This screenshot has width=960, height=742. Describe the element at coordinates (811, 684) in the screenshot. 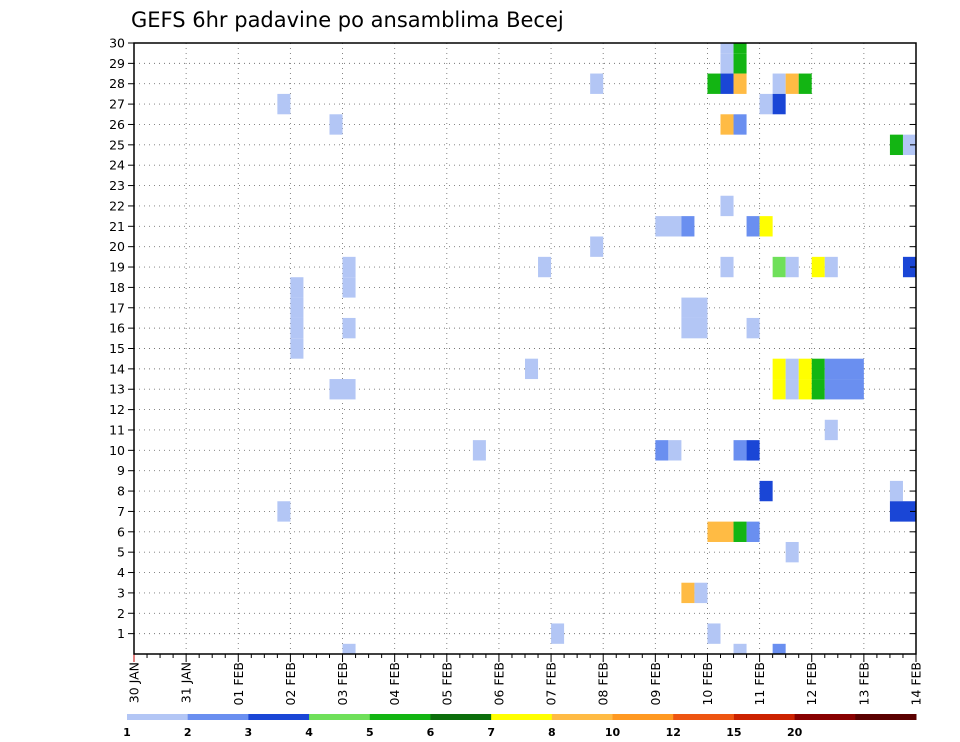

I see `x-tick-label: 12 FEB` at that location.